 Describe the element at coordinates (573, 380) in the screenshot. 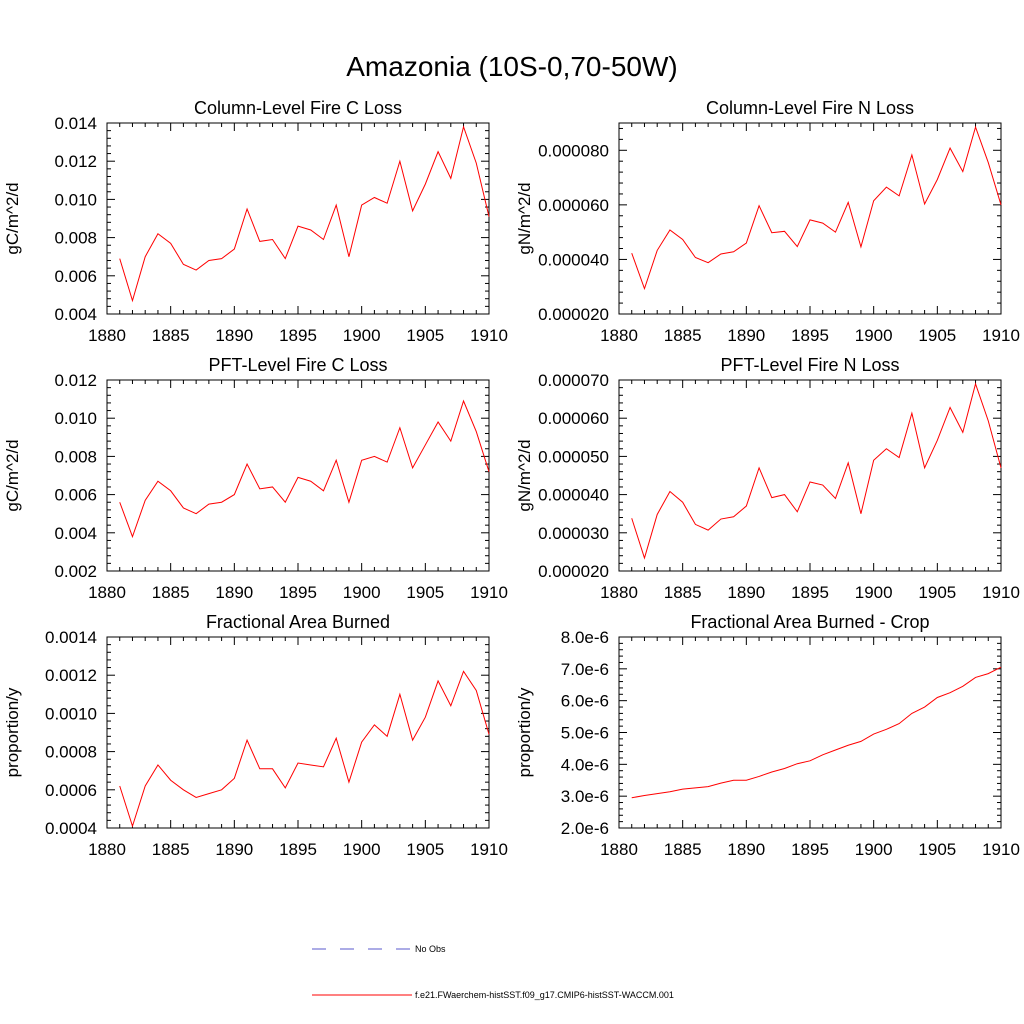

I see `y-tick-label: 0.000070` at that location.